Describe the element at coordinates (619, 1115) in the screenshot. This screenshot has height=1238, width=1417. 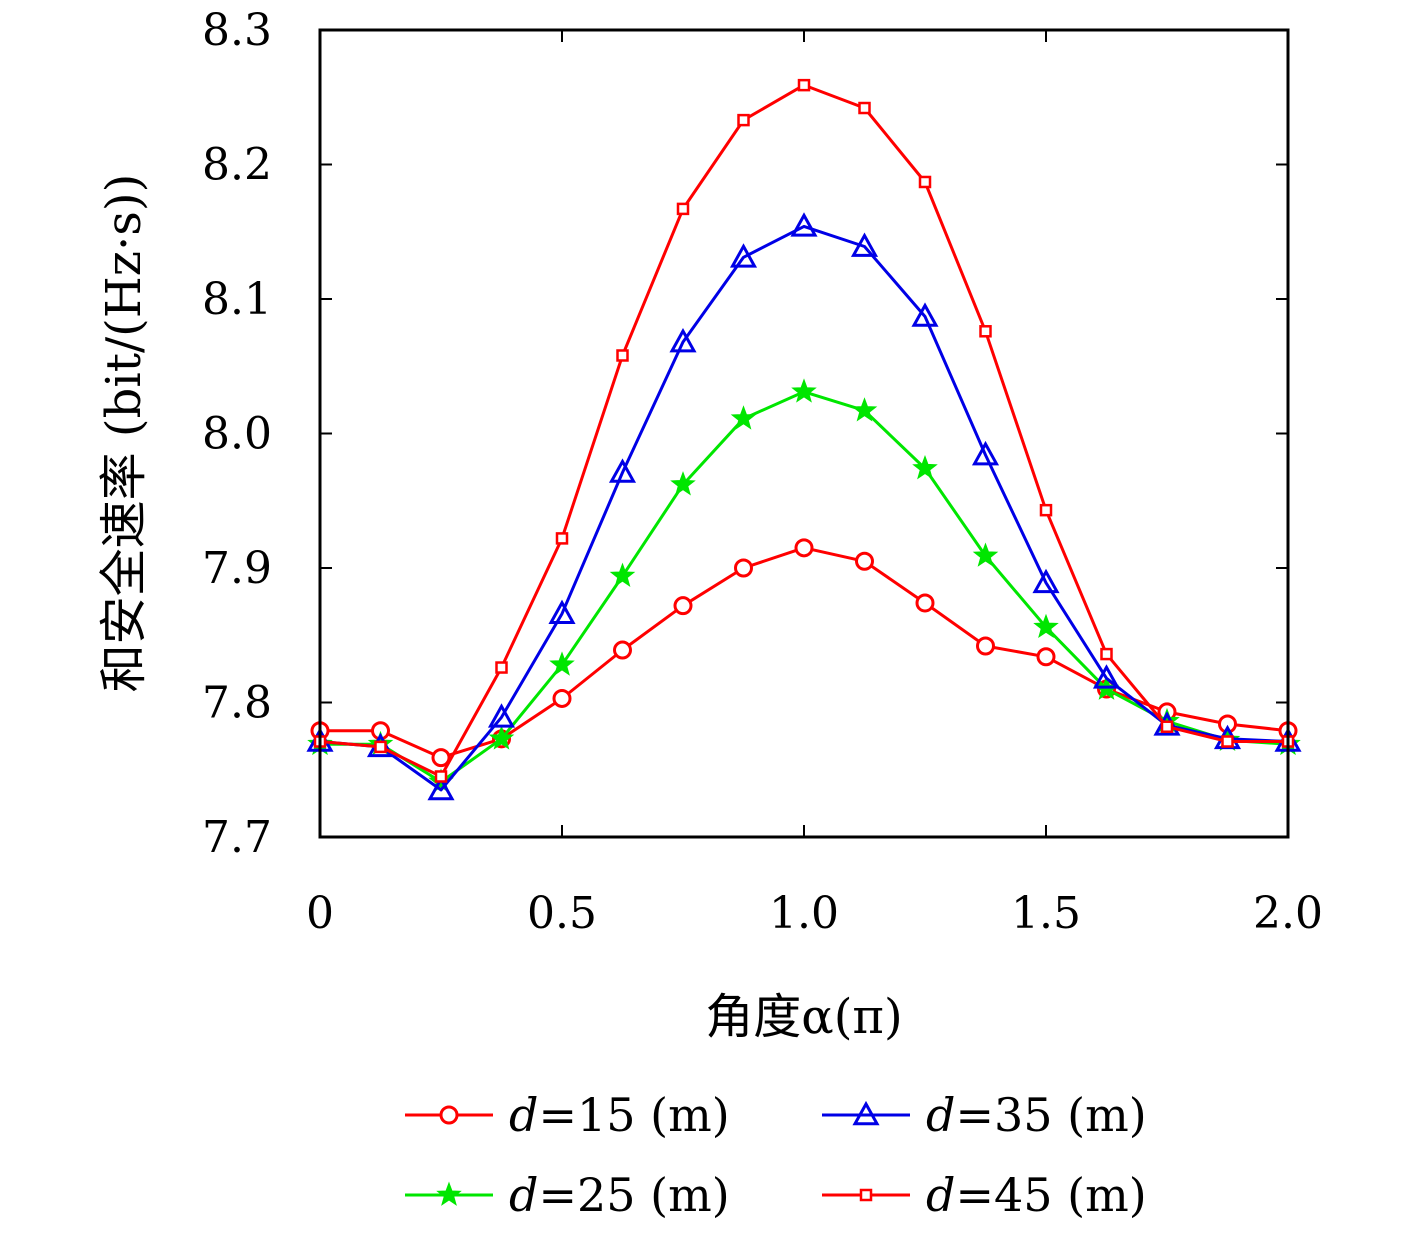
I see `legend-label: d=15 (m)` at that location.